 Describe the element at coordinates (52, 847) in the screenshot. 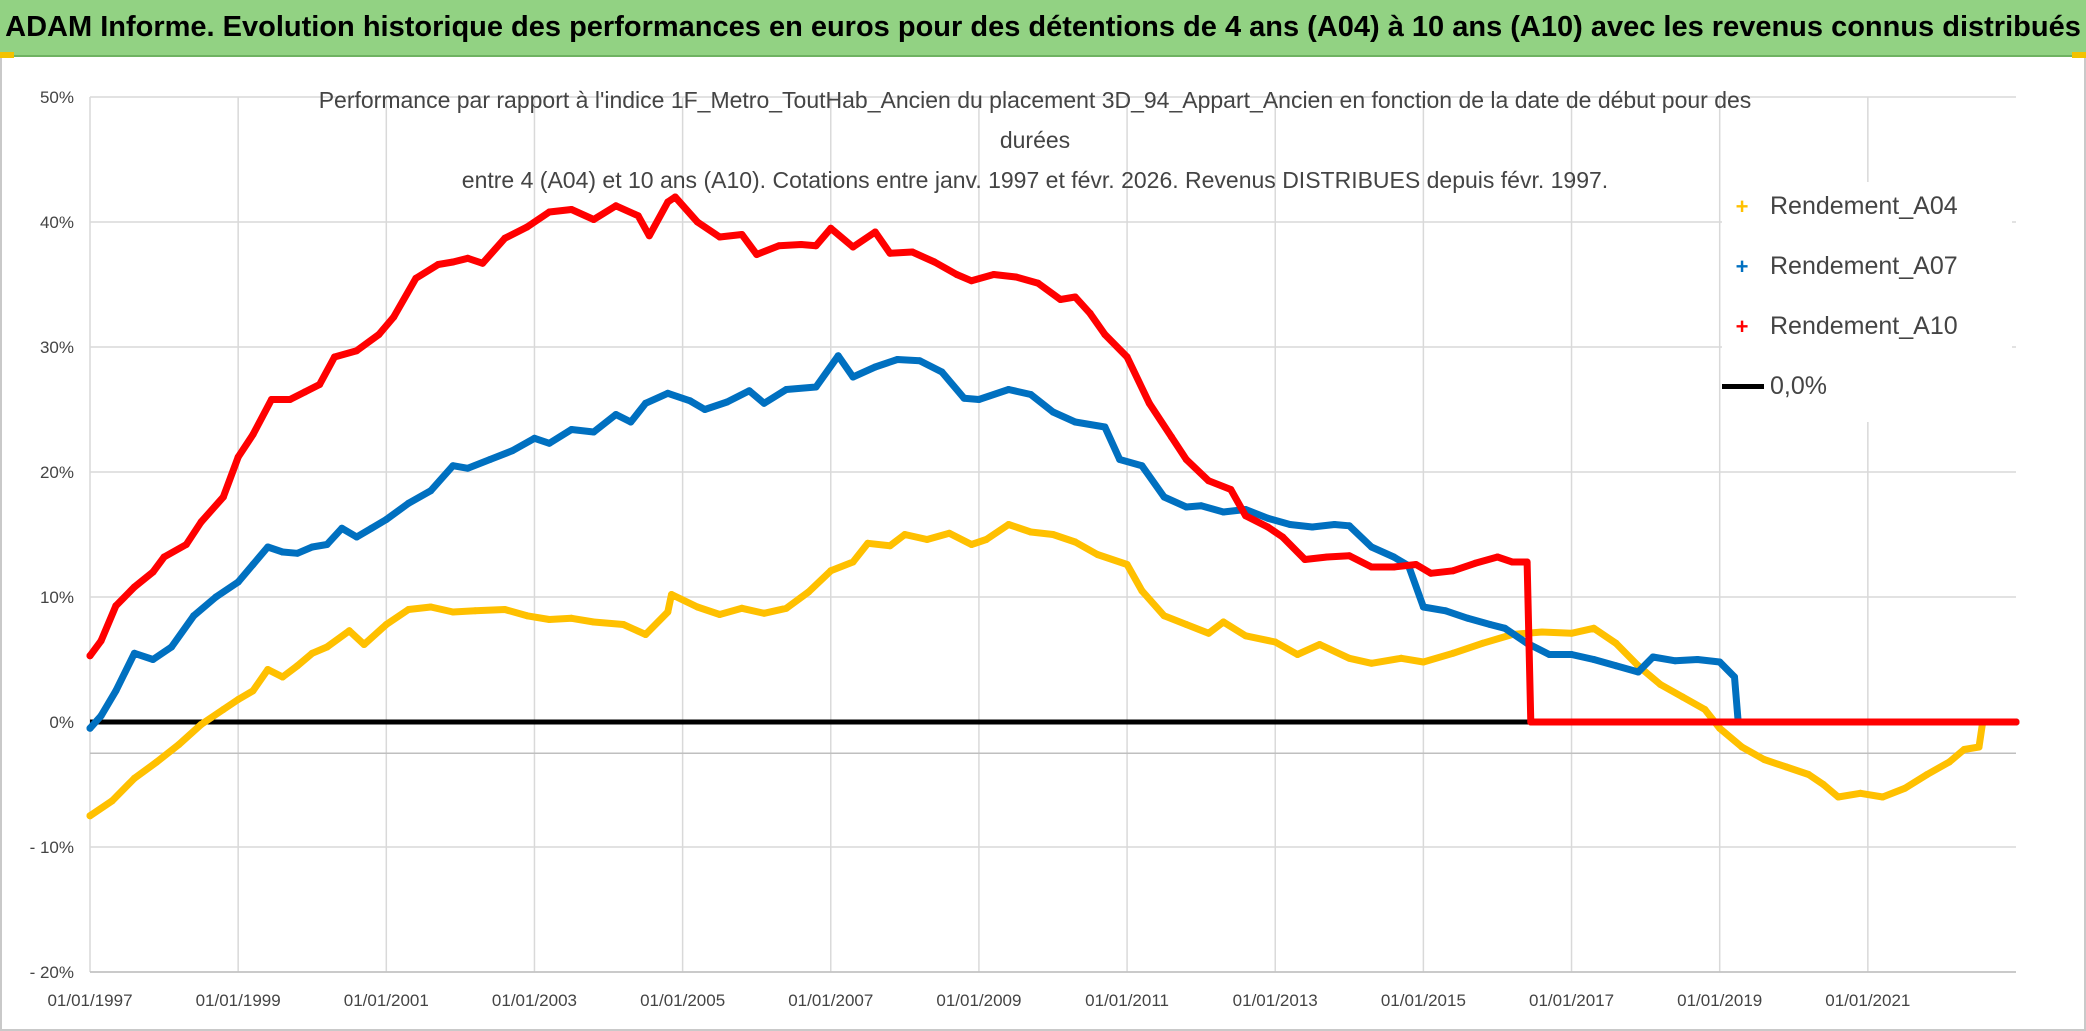

I see `y-tick-label: - 10%` at that location.